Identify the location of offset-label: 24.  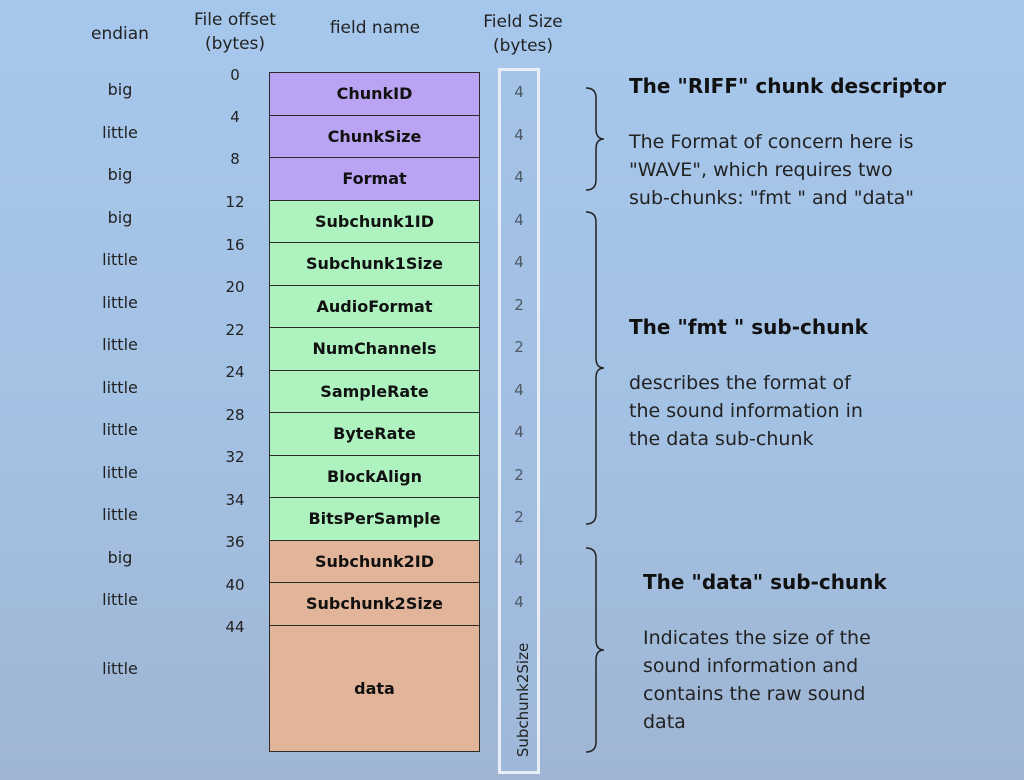
(235, 372).